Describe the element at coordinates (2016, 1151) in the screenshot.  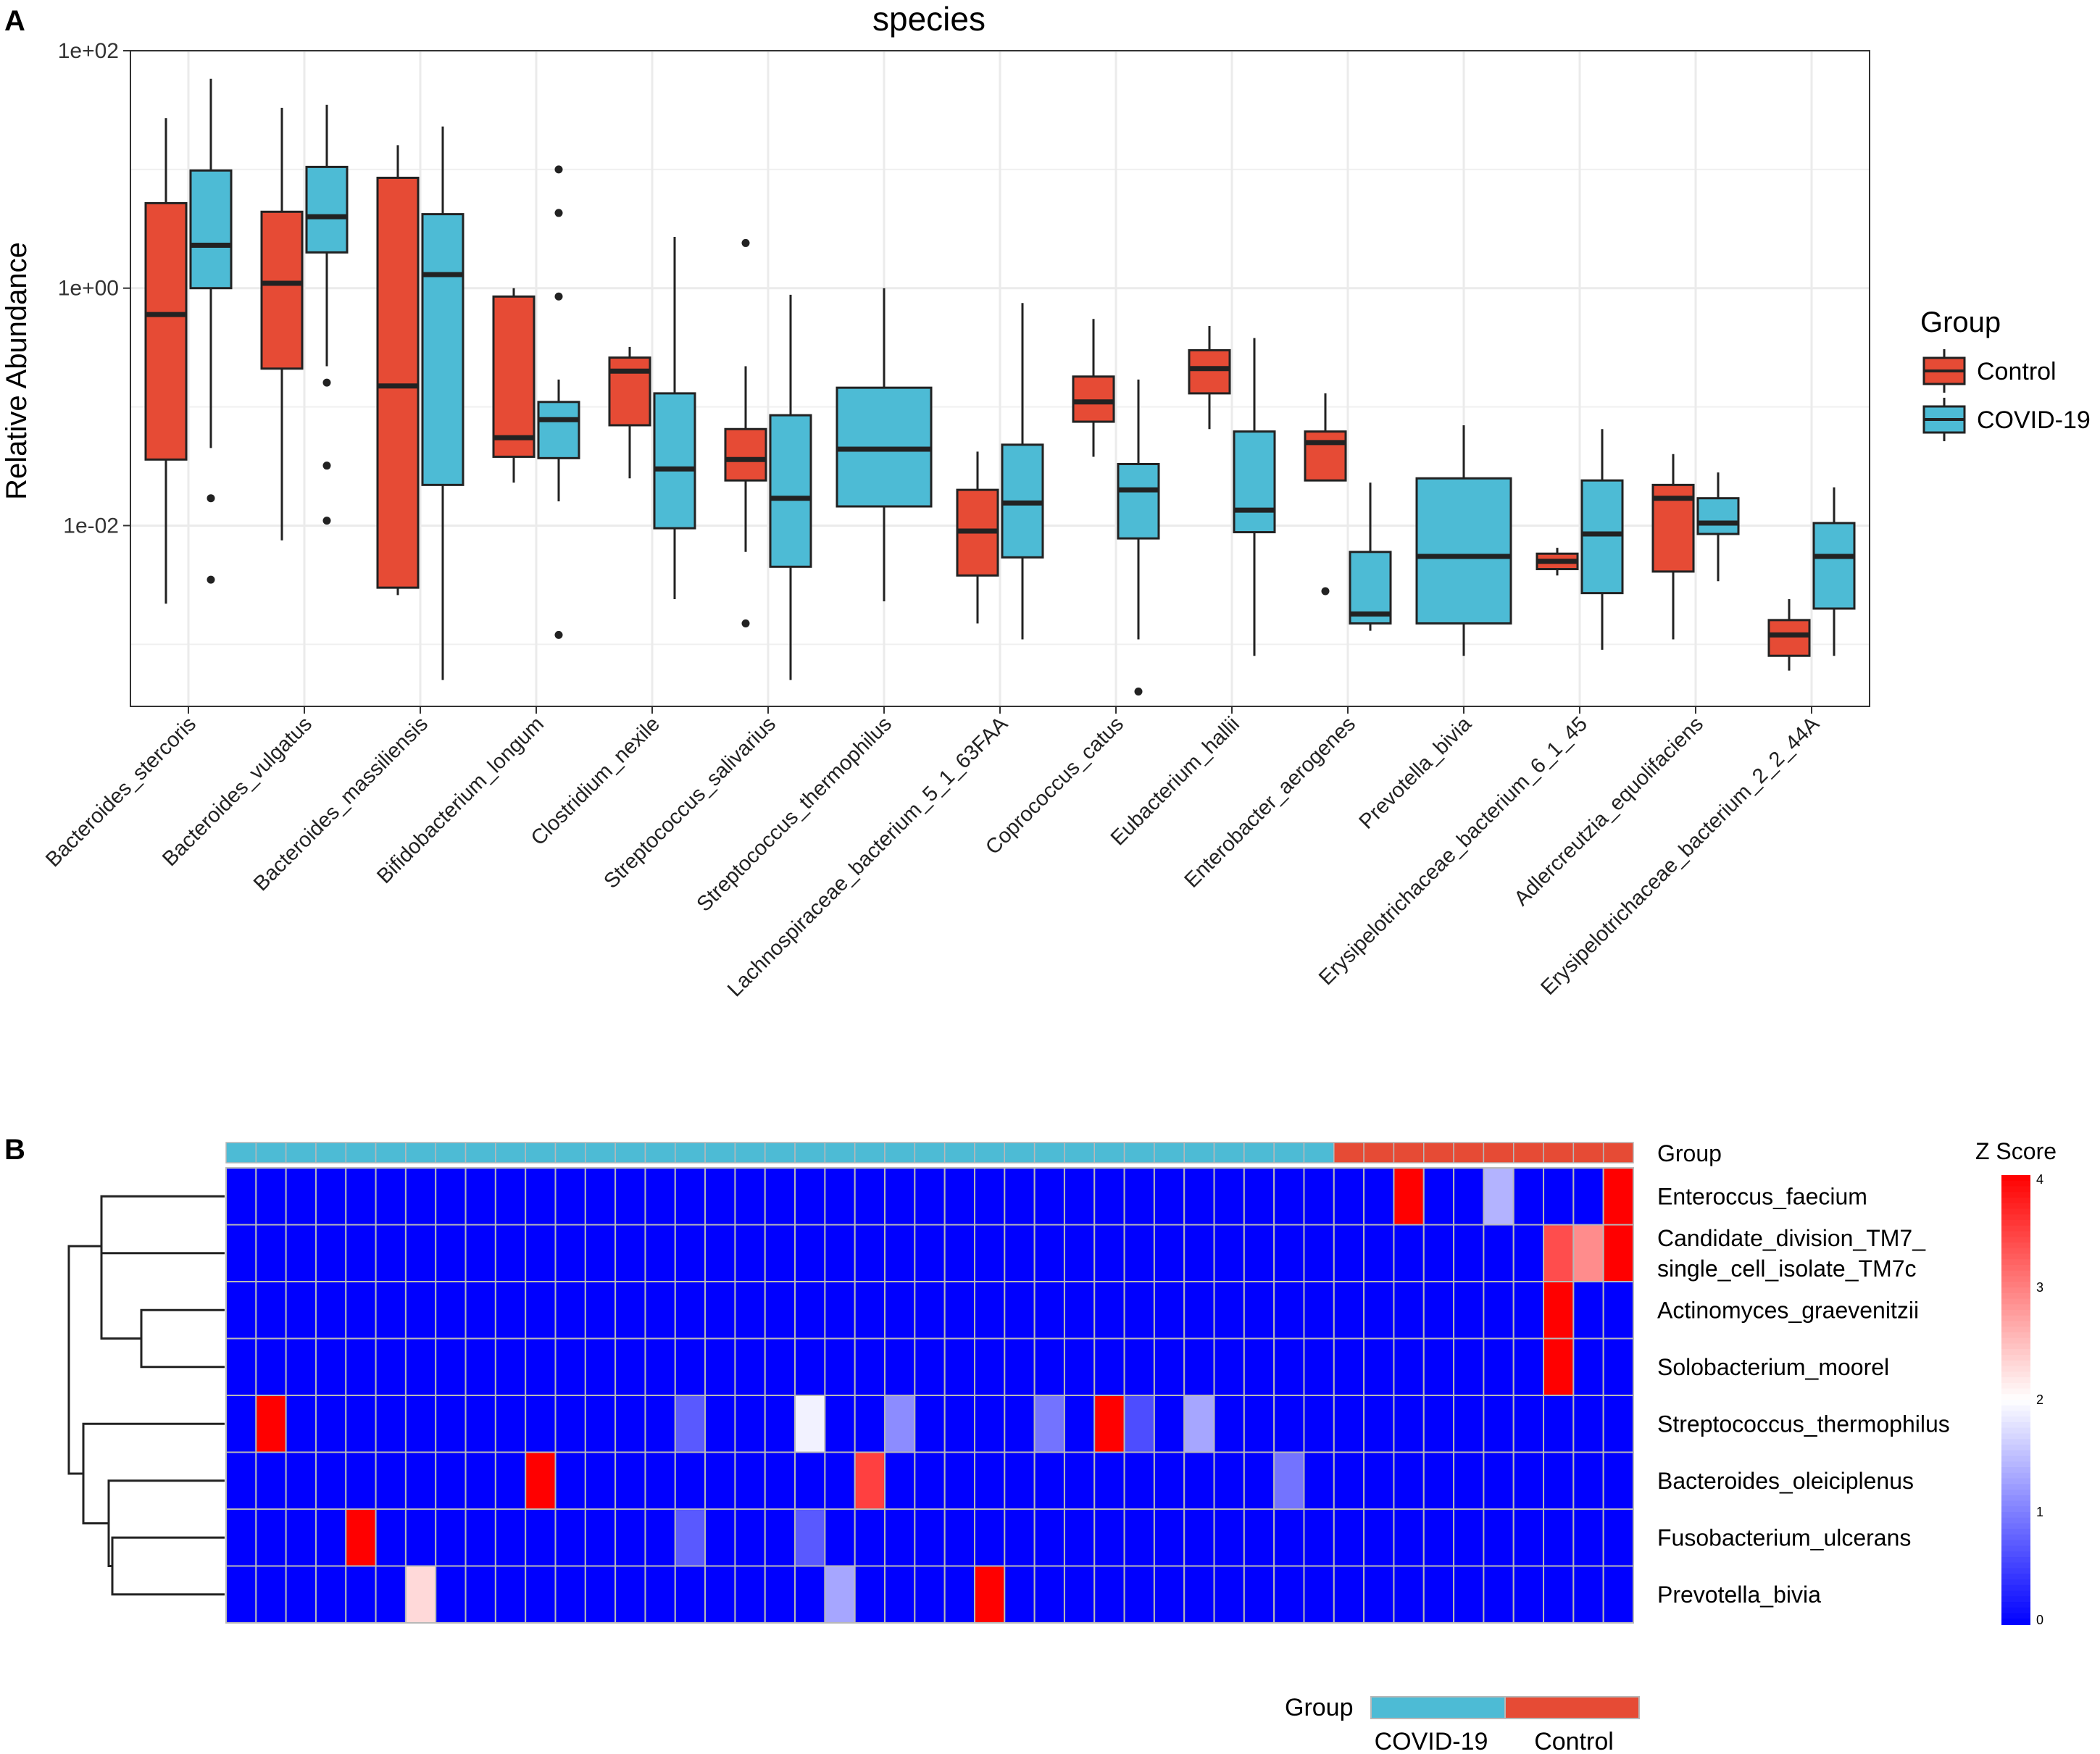
I see `colorbar-title: Z Score` at that location.